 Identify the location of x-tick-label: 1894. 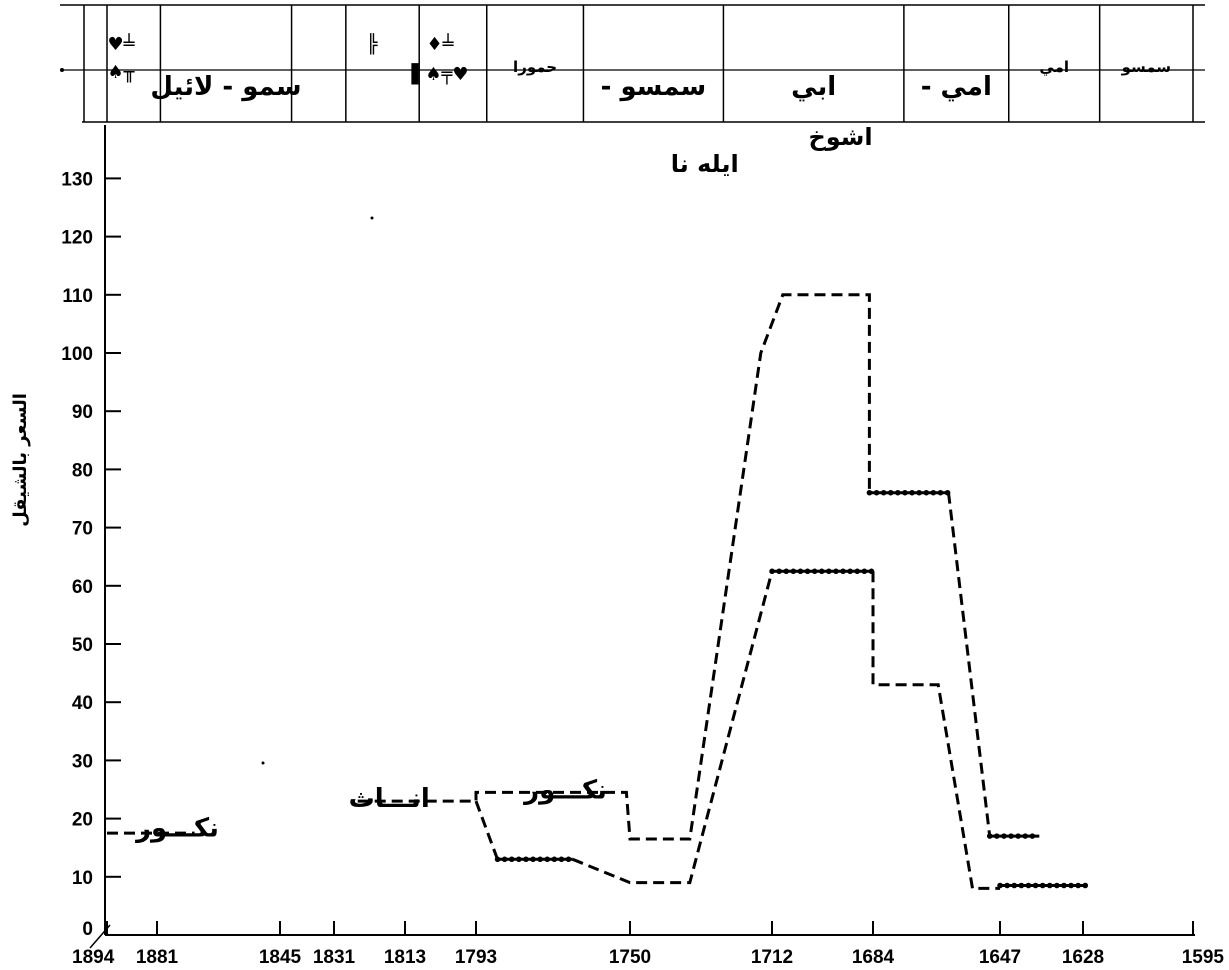
(93, 957).